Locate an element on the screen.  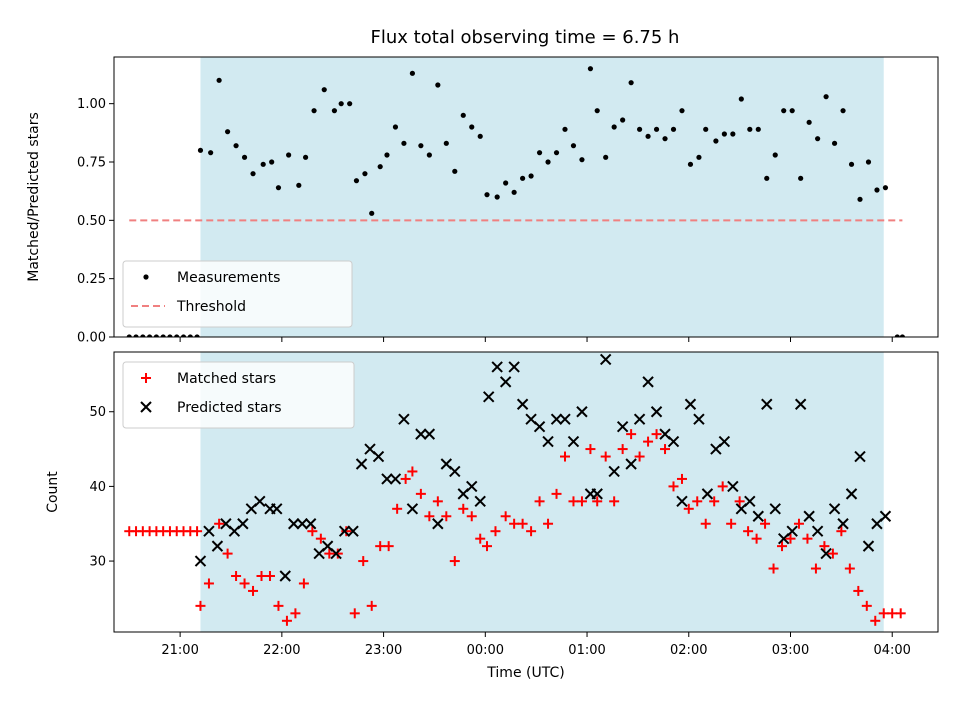
x-tick-label: 01:00 is located at coordinates (586, 650).